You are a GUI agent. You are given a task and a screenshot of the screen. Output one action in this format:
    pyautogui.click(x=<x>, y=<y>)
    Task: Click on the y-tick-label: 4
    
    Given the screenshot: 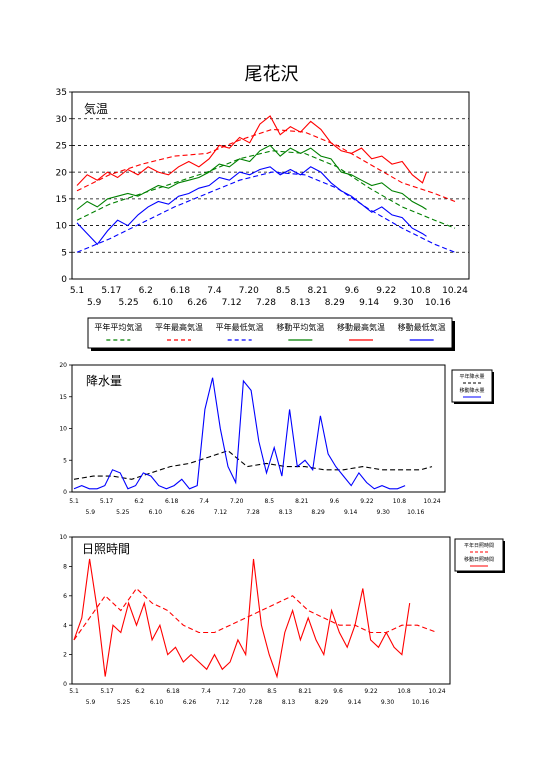 What is the action you would take?
    pyautogui.click(x=65, y=625)
    